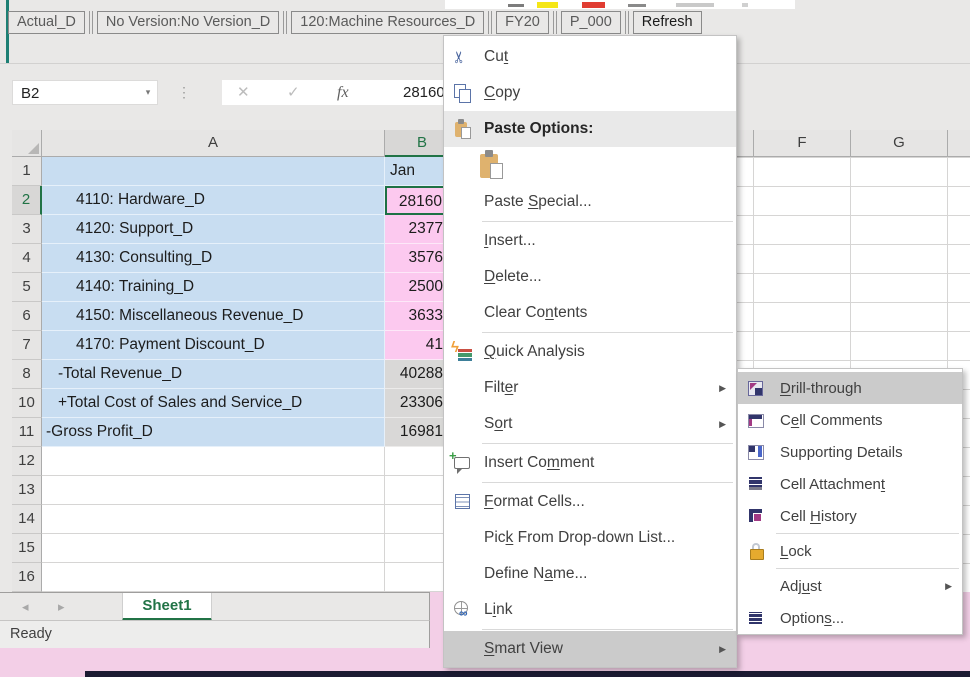  Describe the element at coordinates (213, 287) in the screenshot. I see `cell-a5: 4140: Training_D` at that location.